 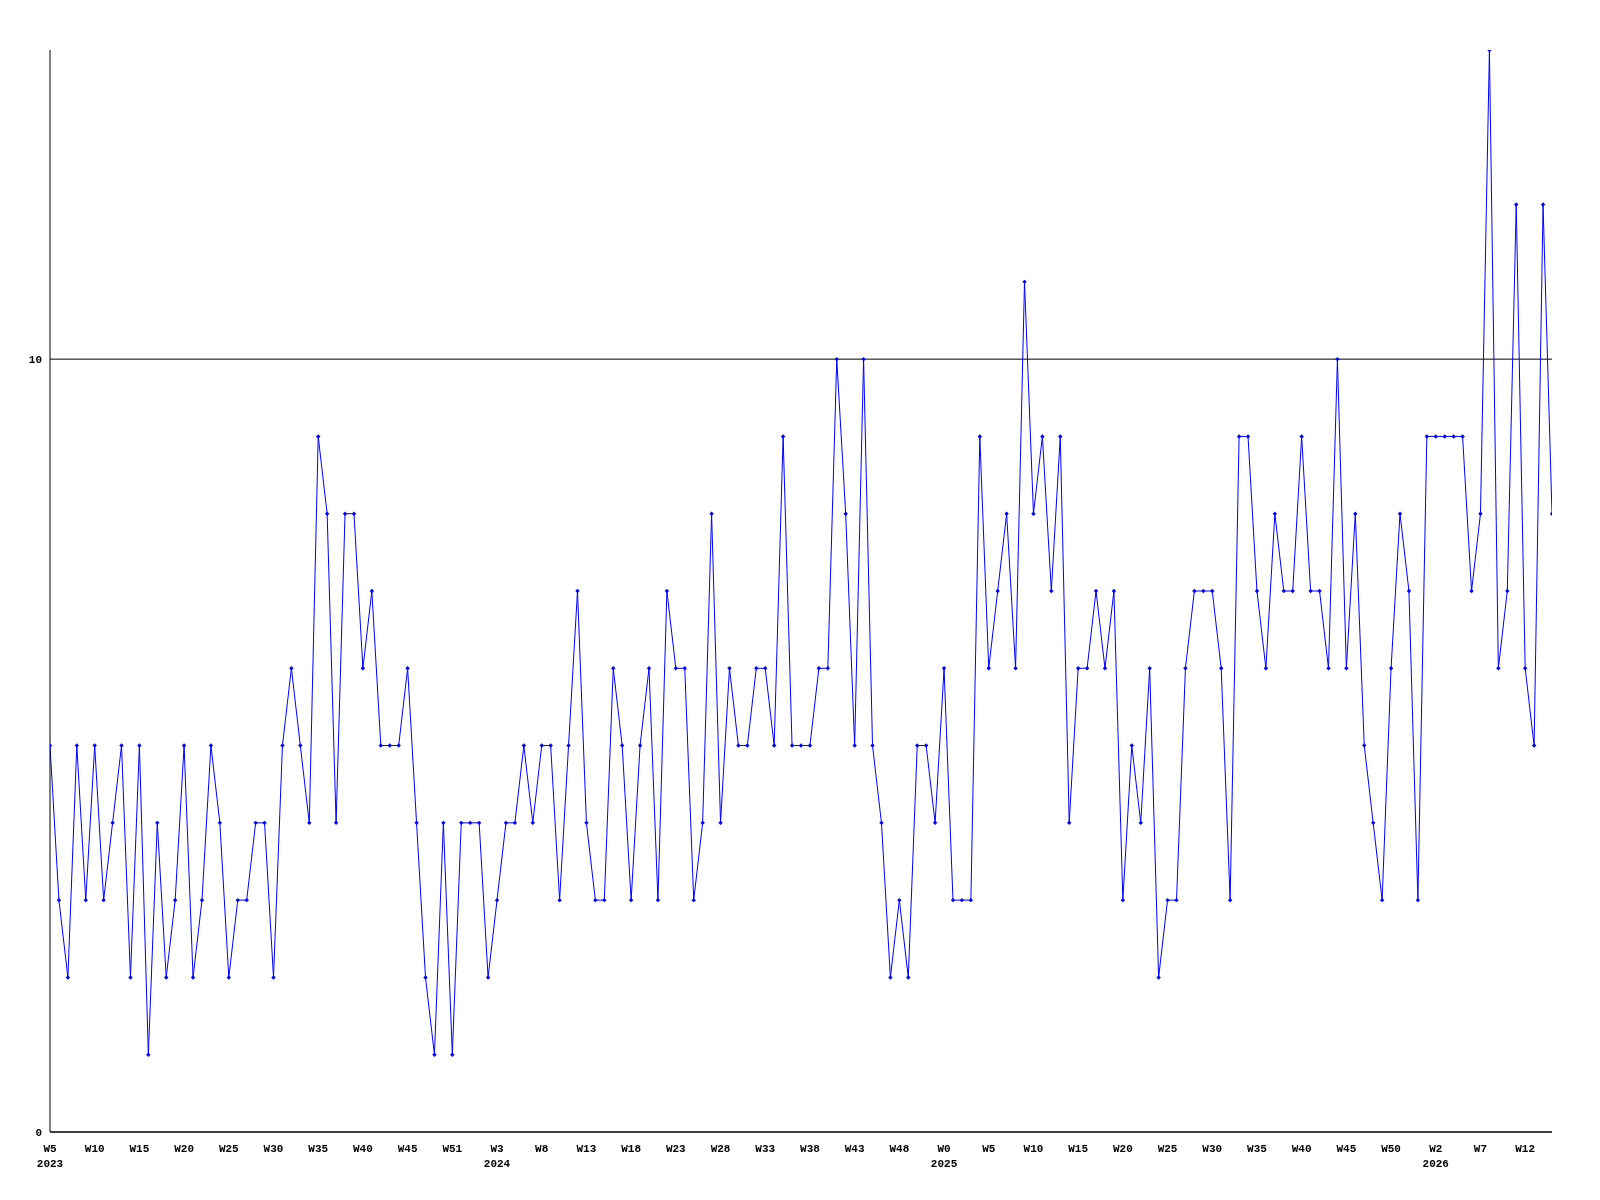 What do you see at coordinates (542, 1149) in the screenshot?
I see `x-tick-label: W8` at bounding box center [542, 1149].